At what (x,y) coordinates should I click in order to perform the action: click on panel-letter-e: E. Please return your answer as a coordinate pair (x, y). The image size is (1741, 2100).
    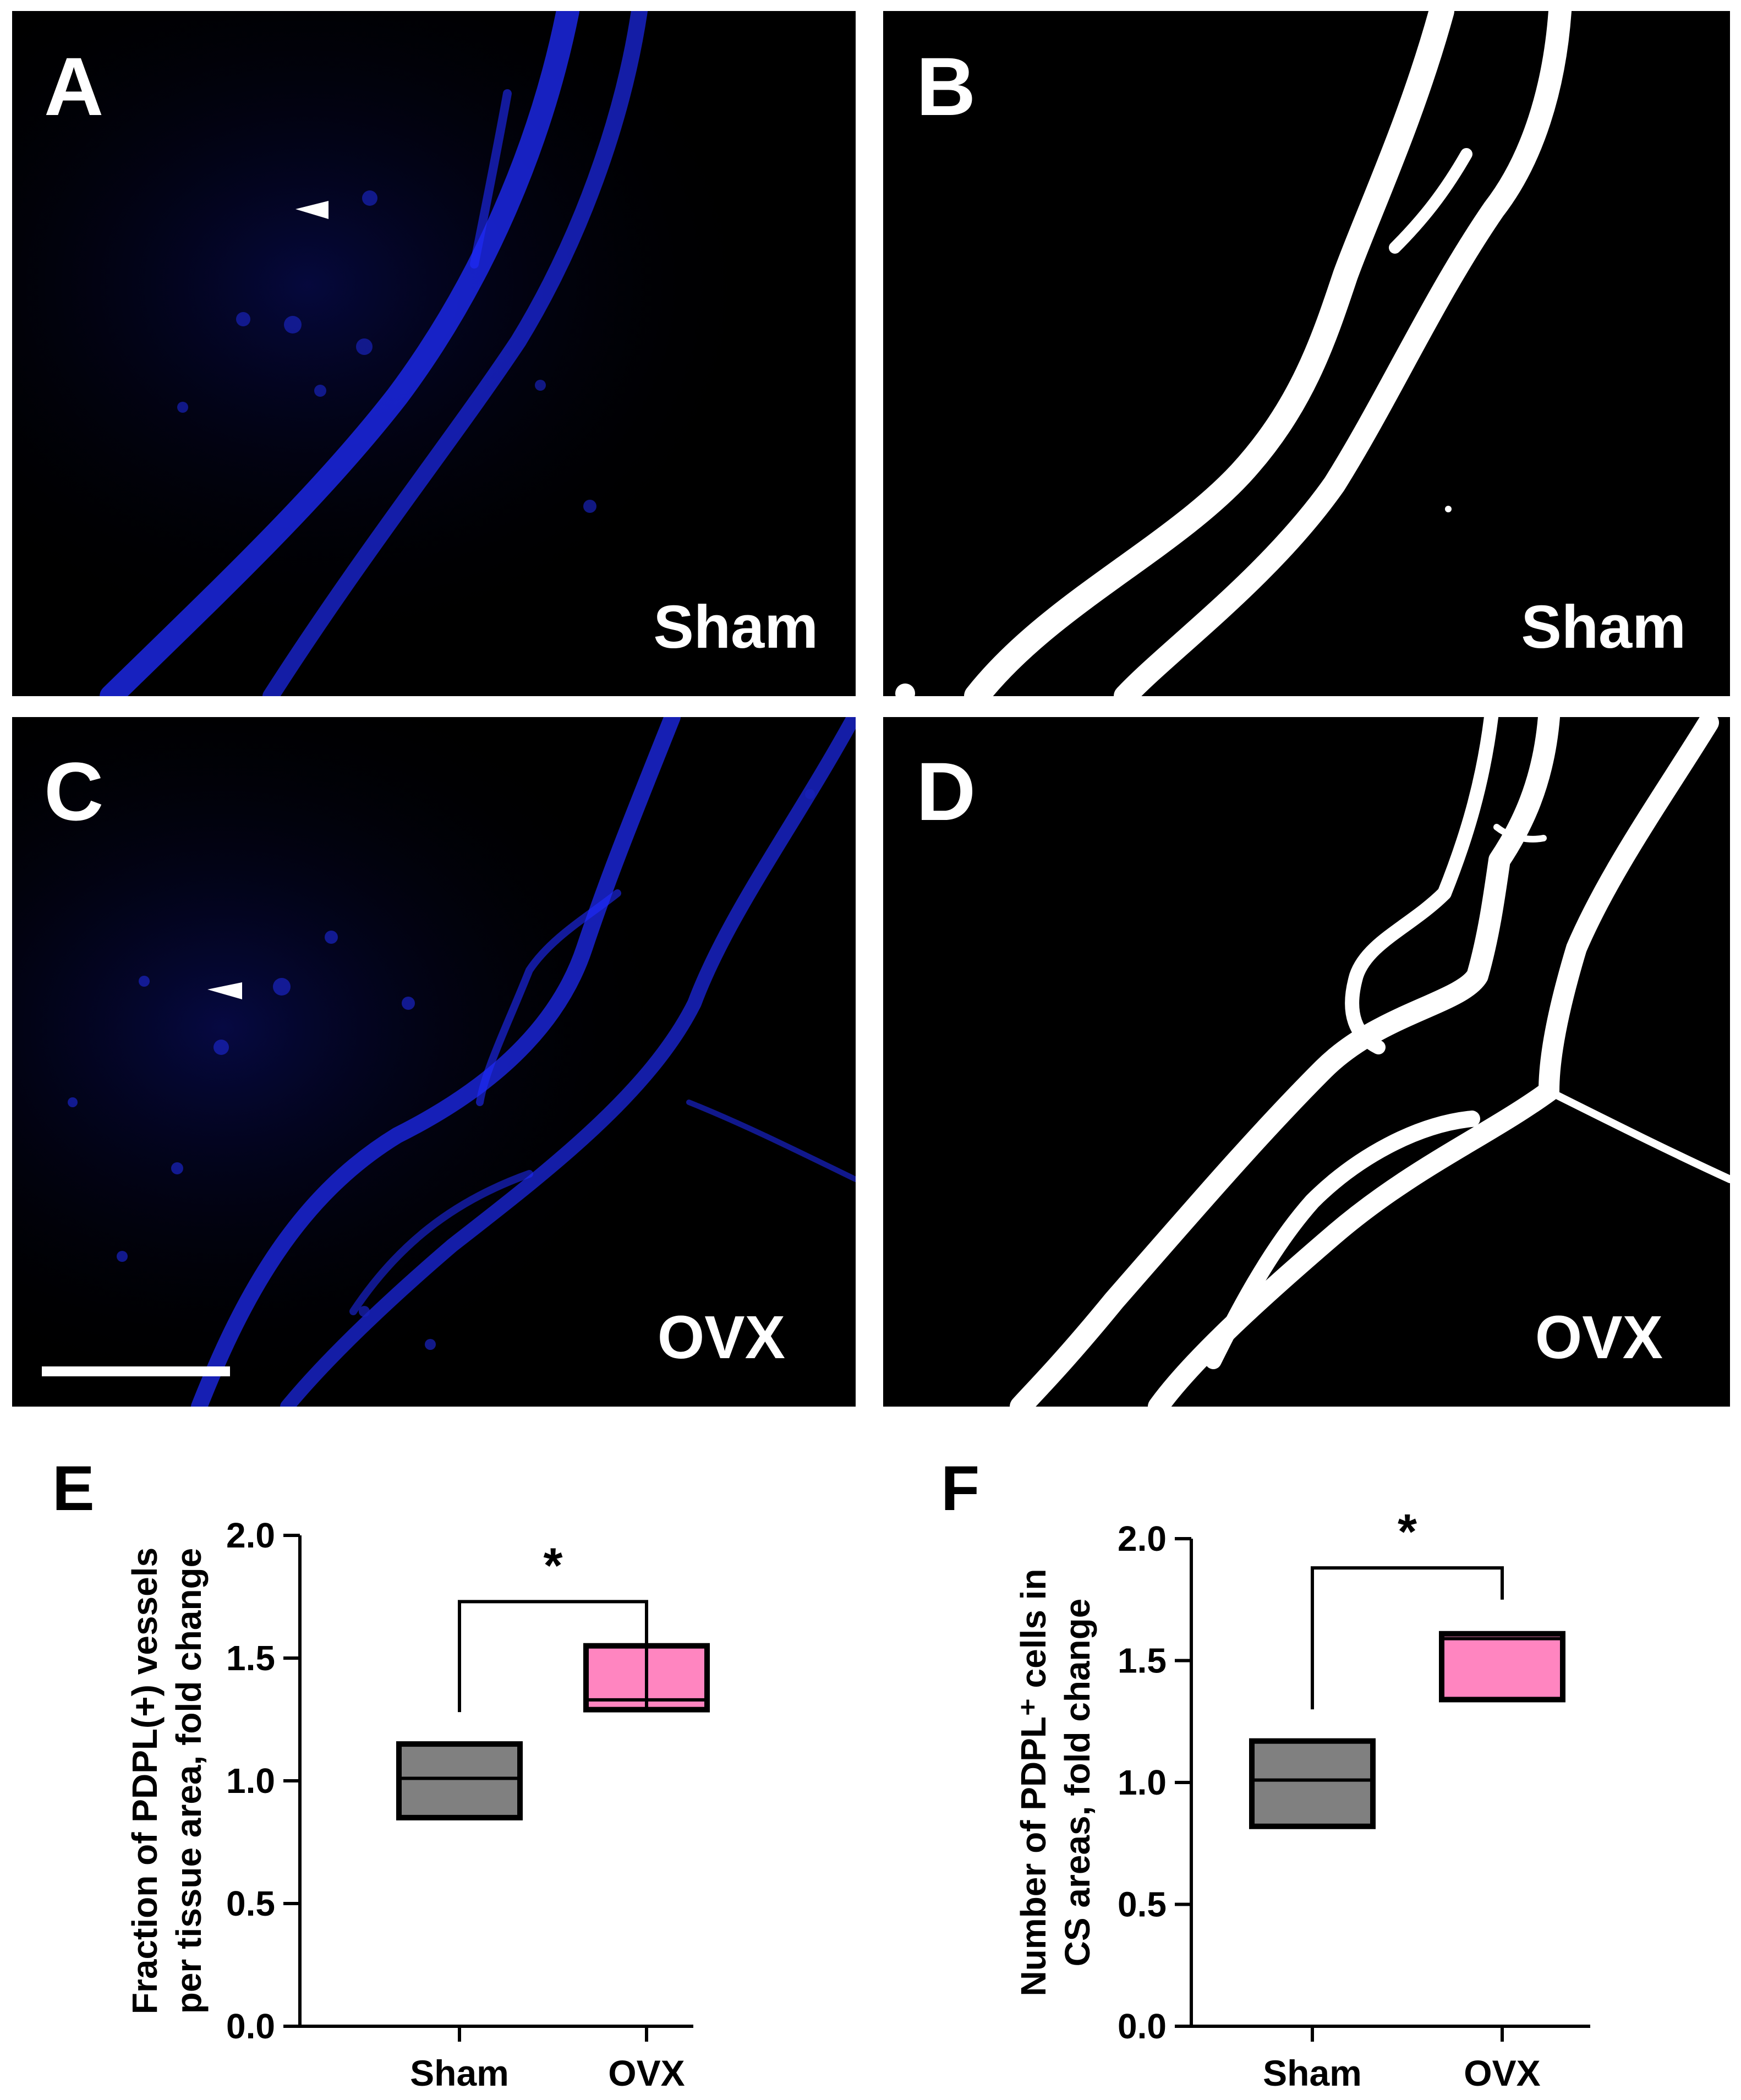
    Looking at the image, I should click on (74, 1488).